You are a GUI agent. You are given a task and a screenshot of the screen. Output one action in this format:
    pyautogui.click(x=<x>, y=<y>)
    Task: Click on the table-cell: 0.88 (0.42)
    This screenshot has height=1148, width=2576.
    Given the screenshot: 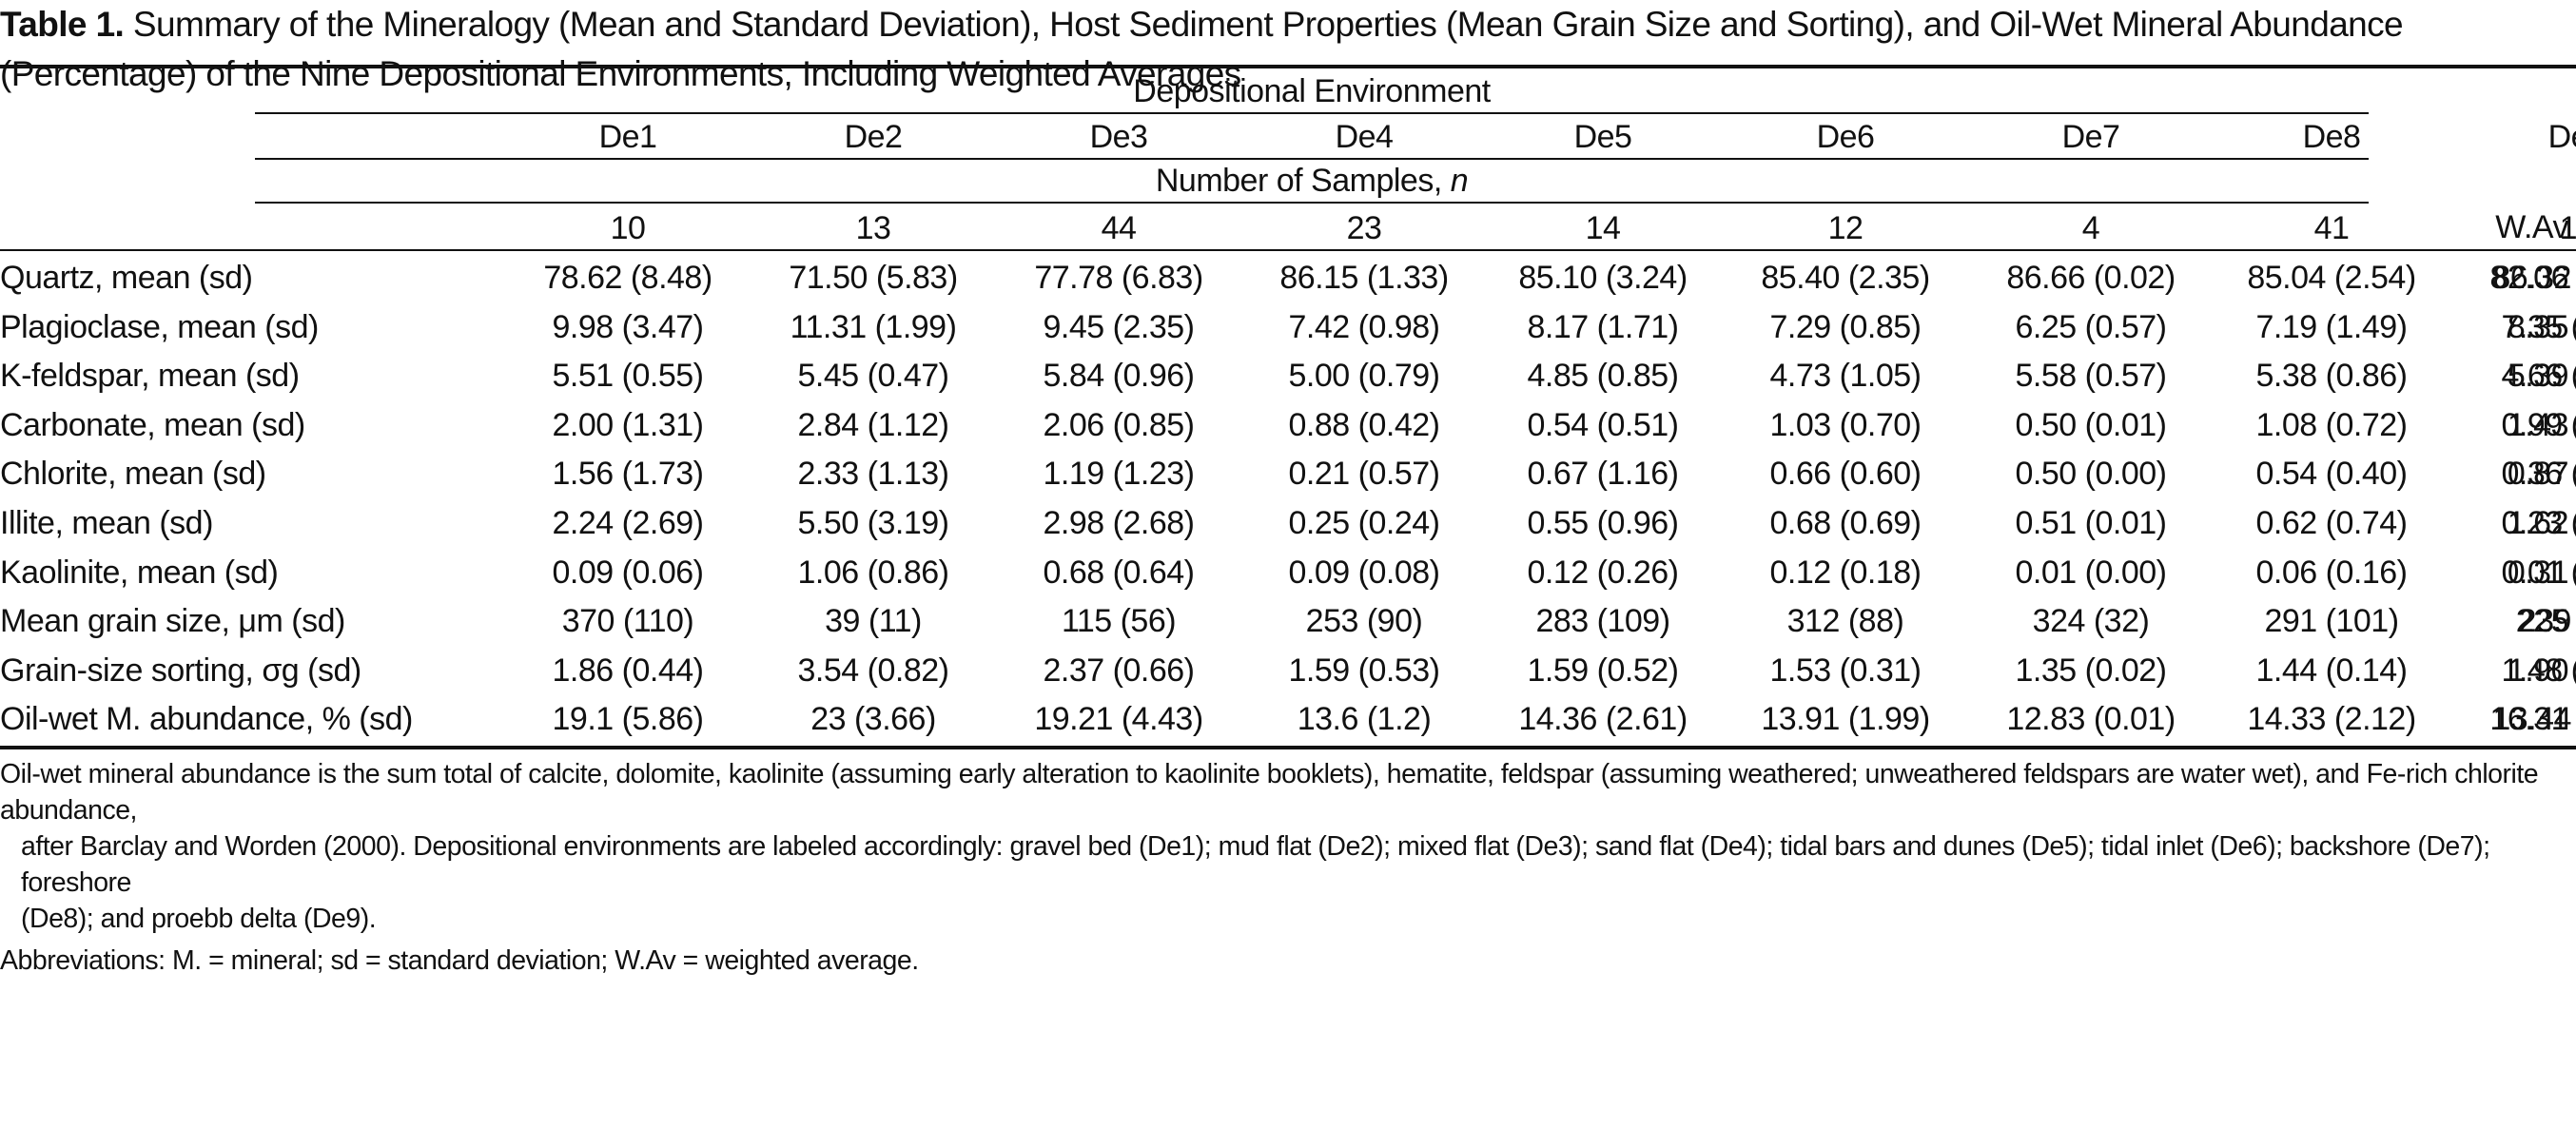 What is the action you would take?
    pyautogui.click(x=1364, y=425)
    